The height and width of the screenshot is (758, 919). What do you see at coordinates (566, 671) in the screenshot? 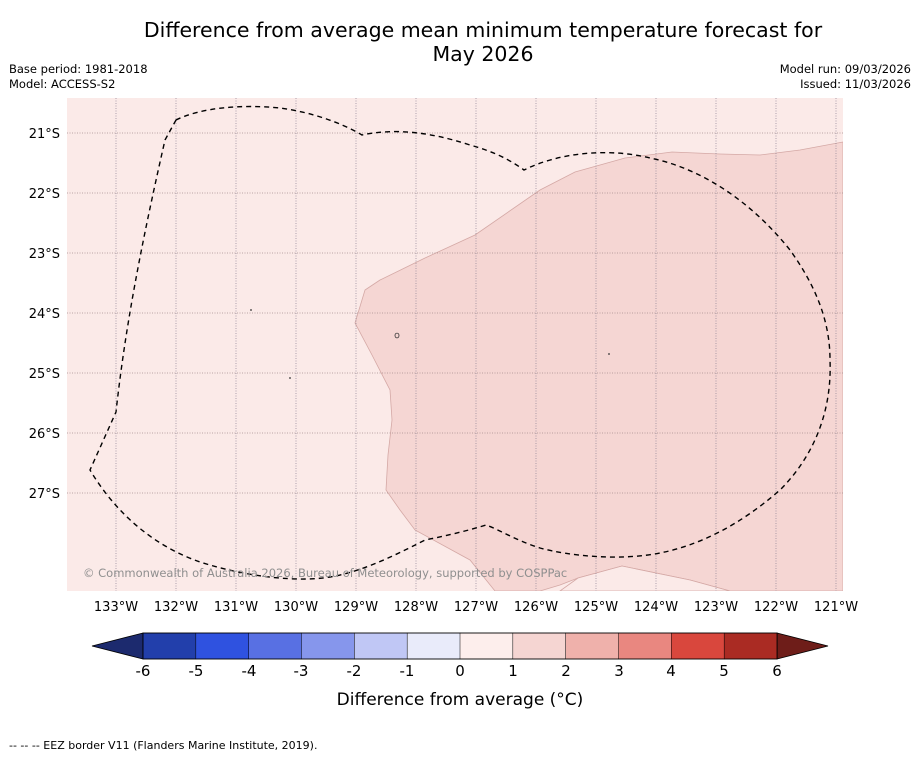
I see `colorbar-tick: 2` at bounding box center [566, 671].